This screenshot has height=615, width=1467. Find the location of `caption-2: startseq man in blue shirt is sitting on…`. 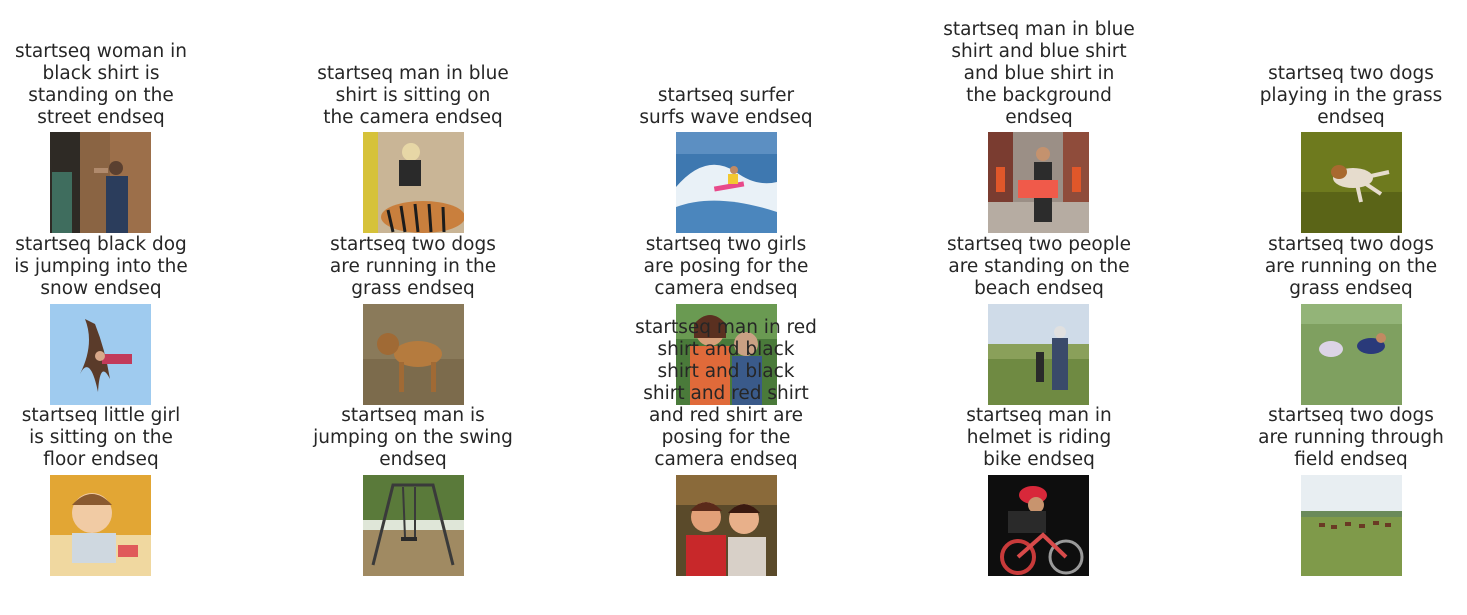

caption-2: startseq man in blue shirt is sitting on… is located at coordinates (413, 95).